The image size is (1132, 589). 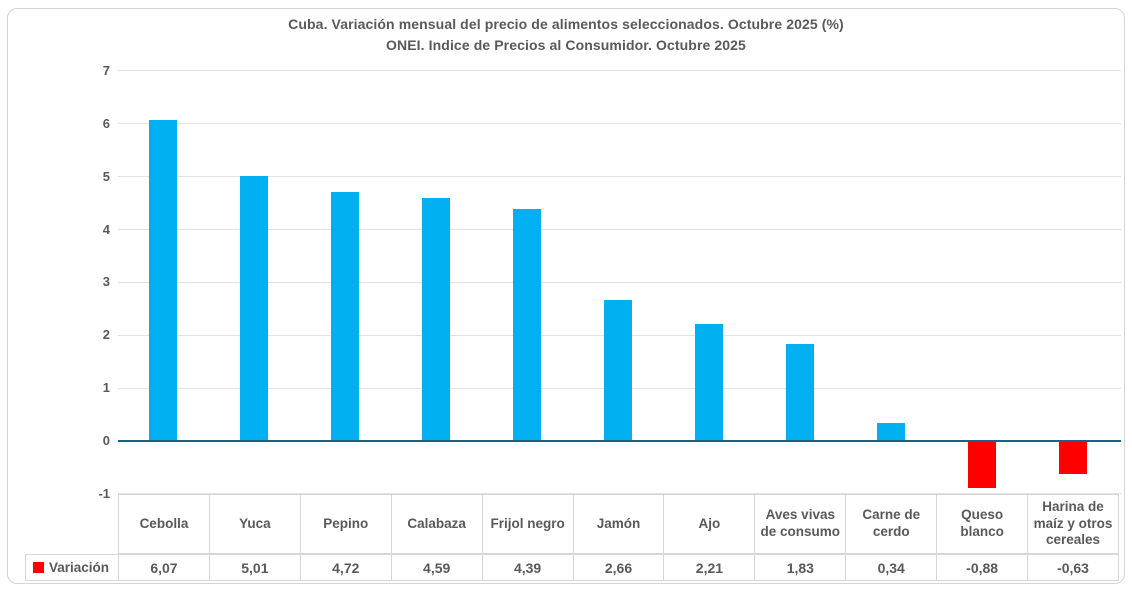 What do you see at coordinates (345, 316) in the screenshot?
I see `bar-pepino` at bounding box center [345, 316].